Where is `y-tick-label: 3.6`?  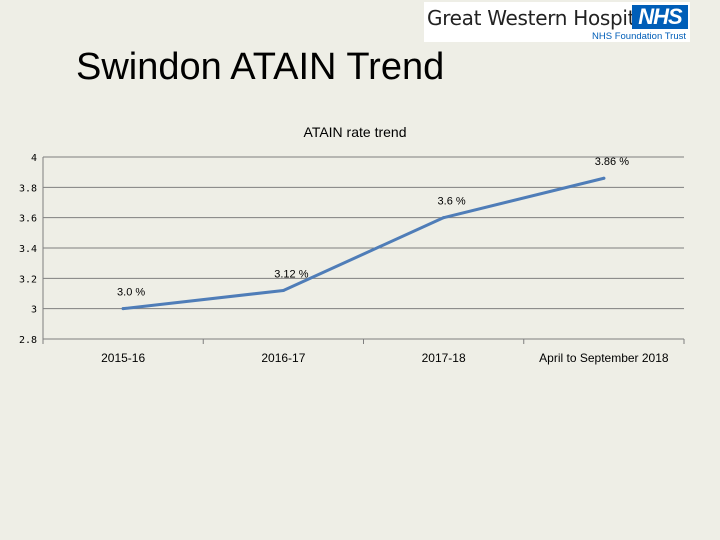
y-tick-label: 3.6 is located at coordinates (28, 219).